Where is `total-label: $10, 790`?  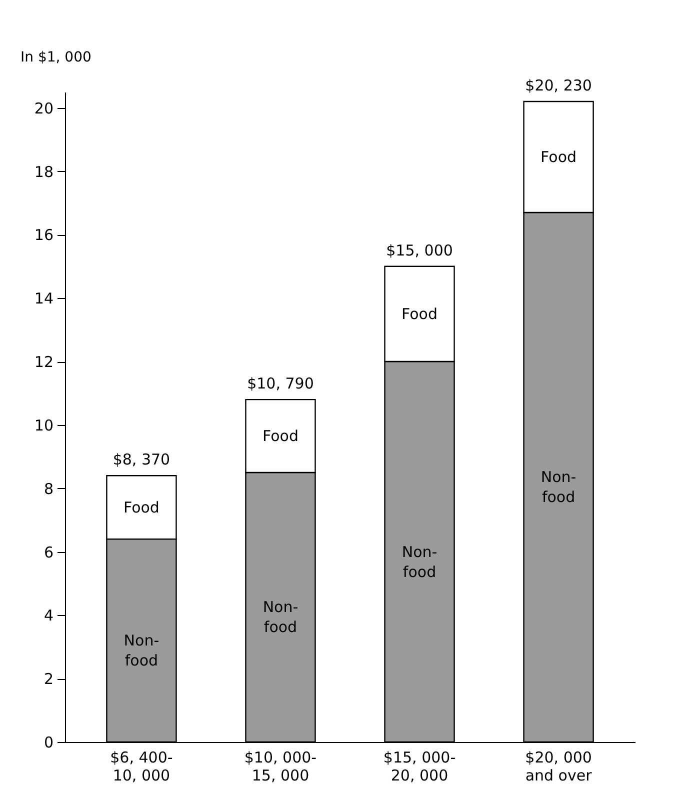
total-label: $10, 790 is located at coordinates (280, 383).